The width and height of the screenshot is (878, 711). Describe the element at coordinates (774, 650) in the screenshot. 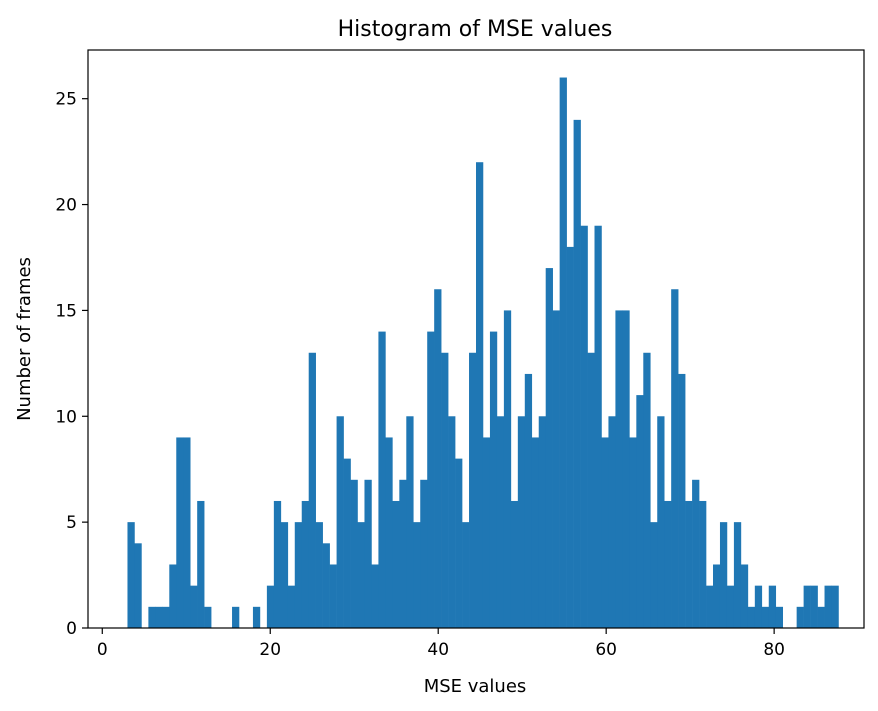

I see `x-tick-label: 80` at that location.